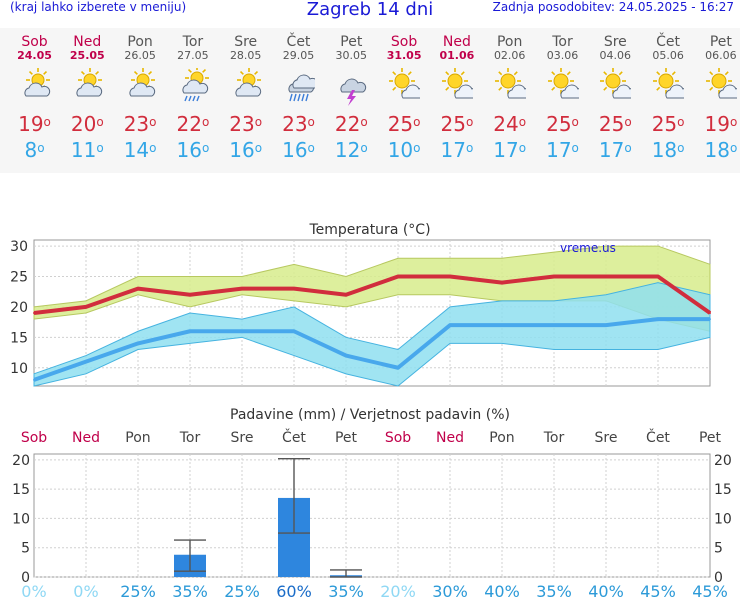 The width and height of the screenshot is (740, 600). Describe the element at coordinates (723, 490) in the screenshot. I see `y-tick-label-right: 15` at that location.